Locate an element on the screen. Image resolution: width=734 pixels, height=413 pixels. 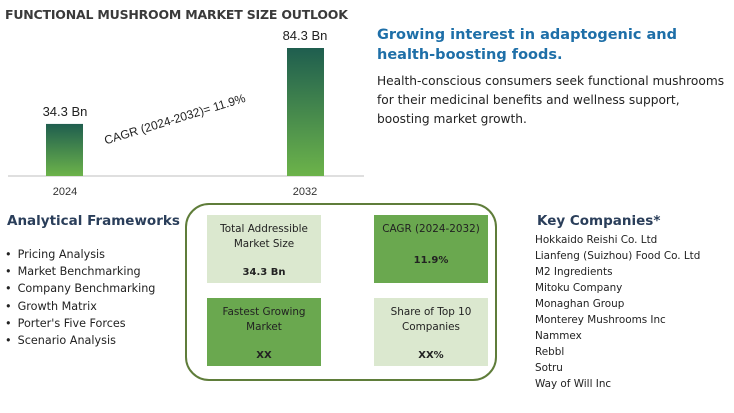
list-item: Nammex is located at coordinates (558, 336).